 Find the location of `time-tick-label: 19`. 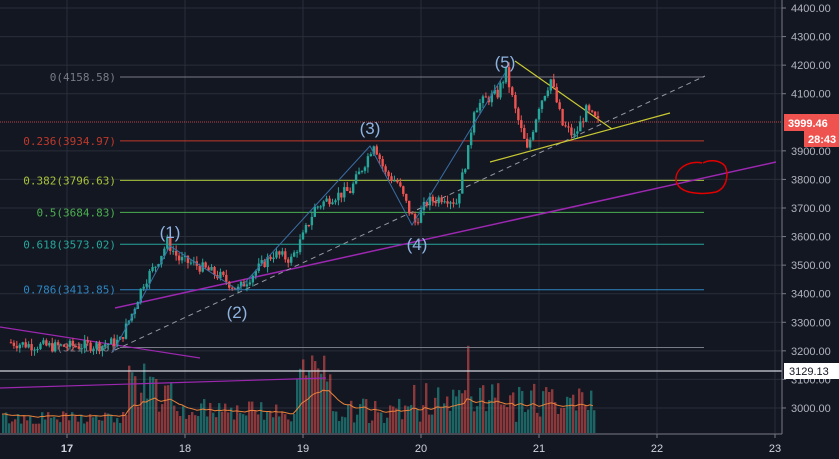

time-tick-label: 19 is located at coordinates (303, 449).